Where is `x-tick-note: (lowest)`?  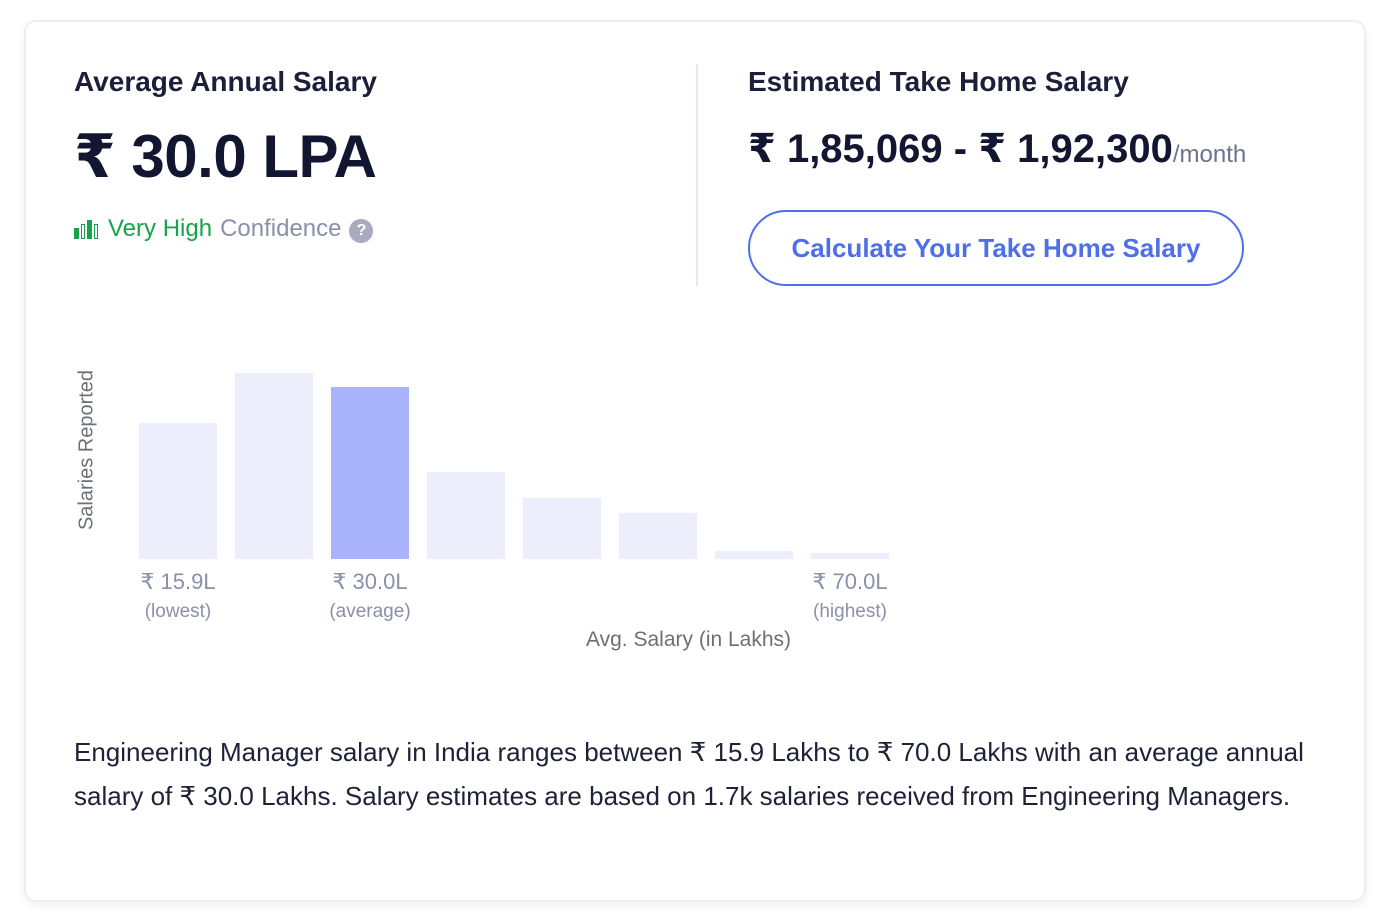
x-tick-note: (lowest) is located at coordinates (178, 611).